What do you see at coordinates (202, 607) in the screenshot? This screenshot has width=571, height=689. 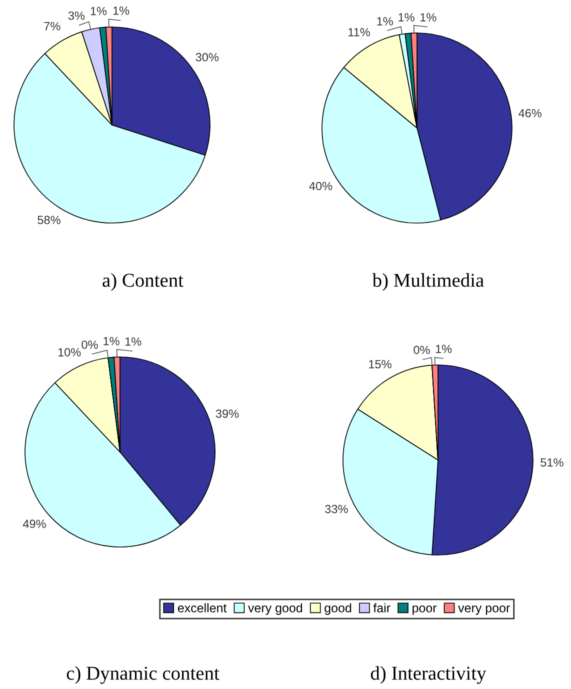 I see `legend-label: excellent` at bounding box center [202, 607].